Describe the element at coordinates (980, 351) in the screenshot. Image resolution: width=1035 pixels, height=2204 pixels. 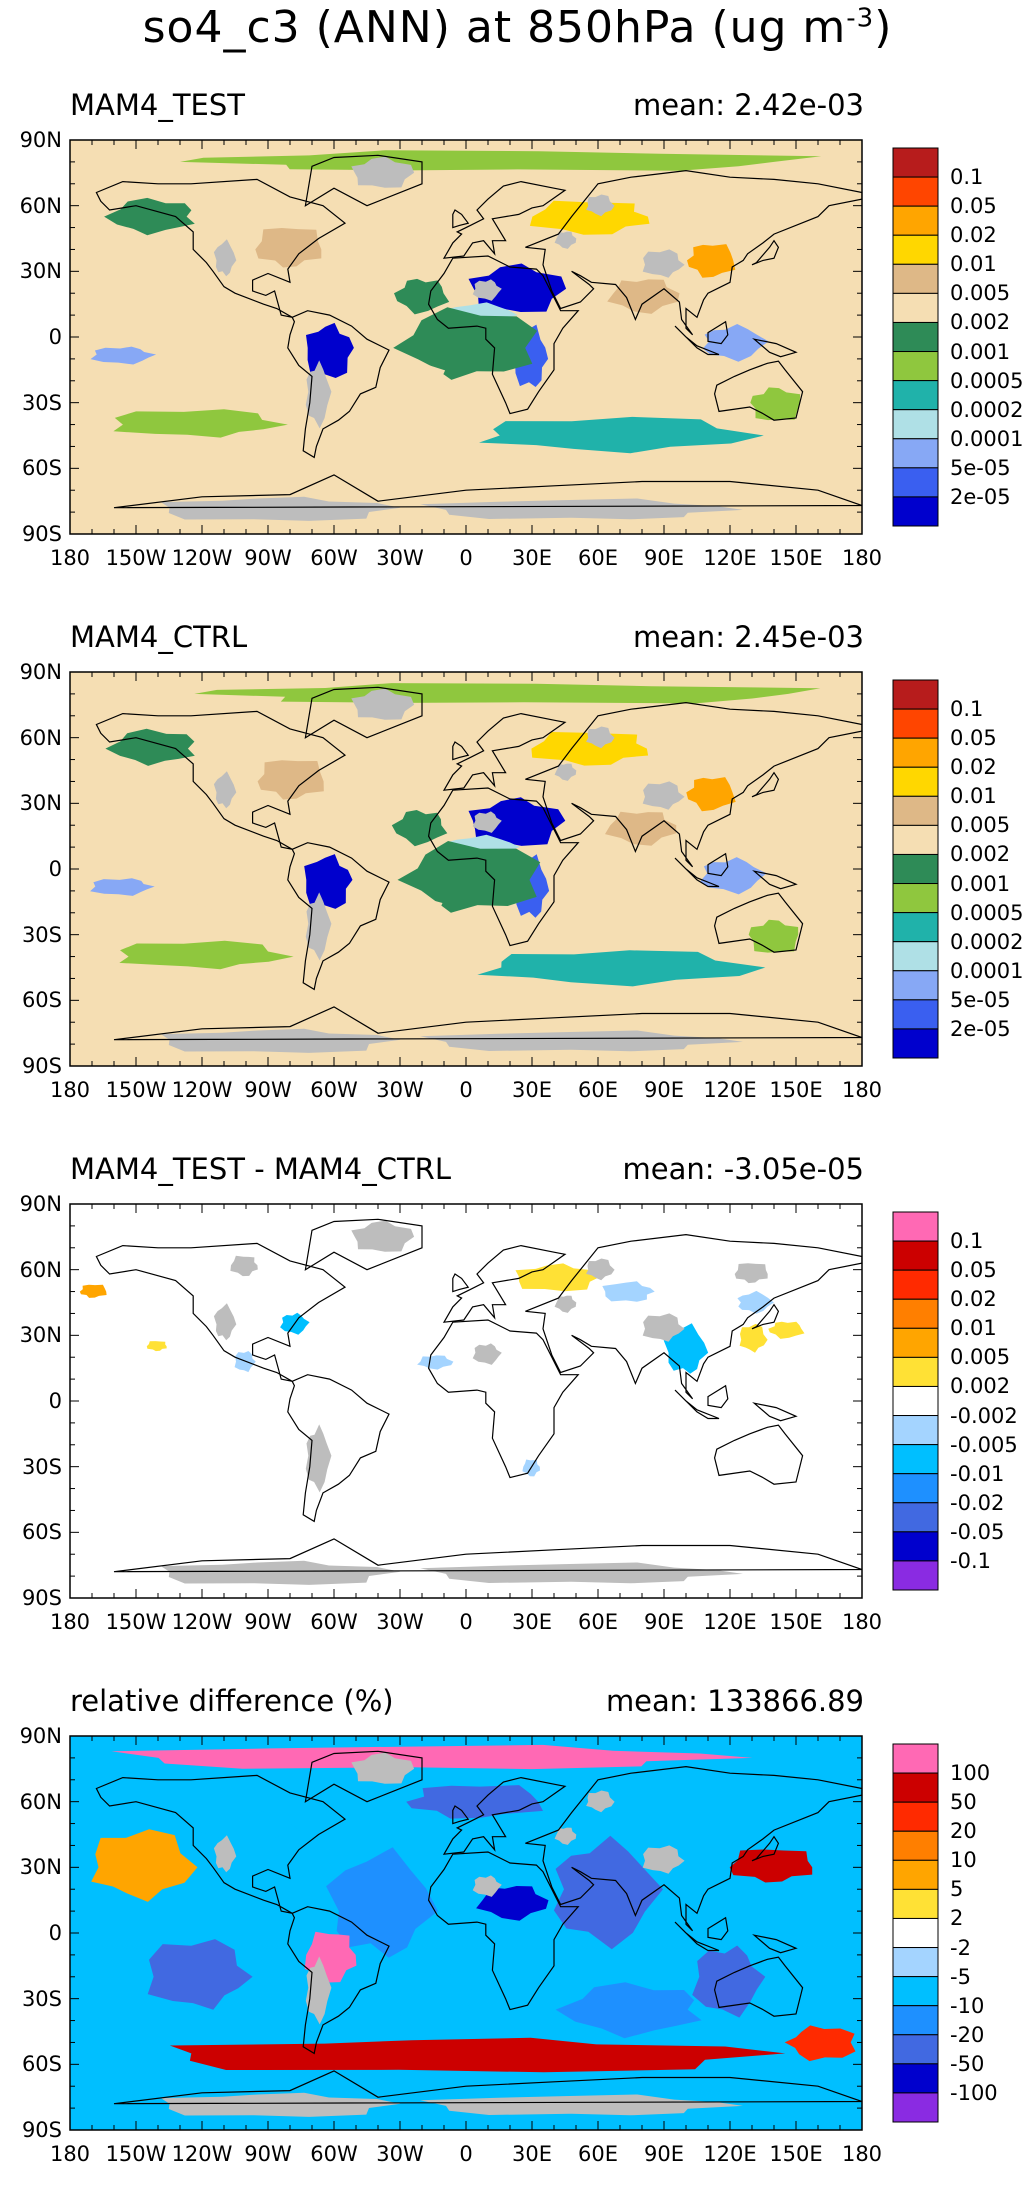
I see `colorbar-label: 0.001` at that location.